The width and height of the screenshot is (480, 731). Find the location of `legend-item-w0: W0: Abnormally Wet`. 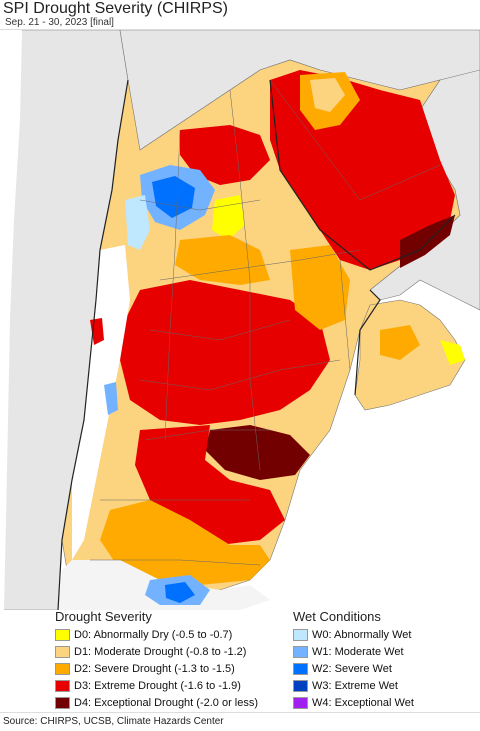

legend-item-w0: W0: Abnormally Wet is located at coordinates (352, 634).